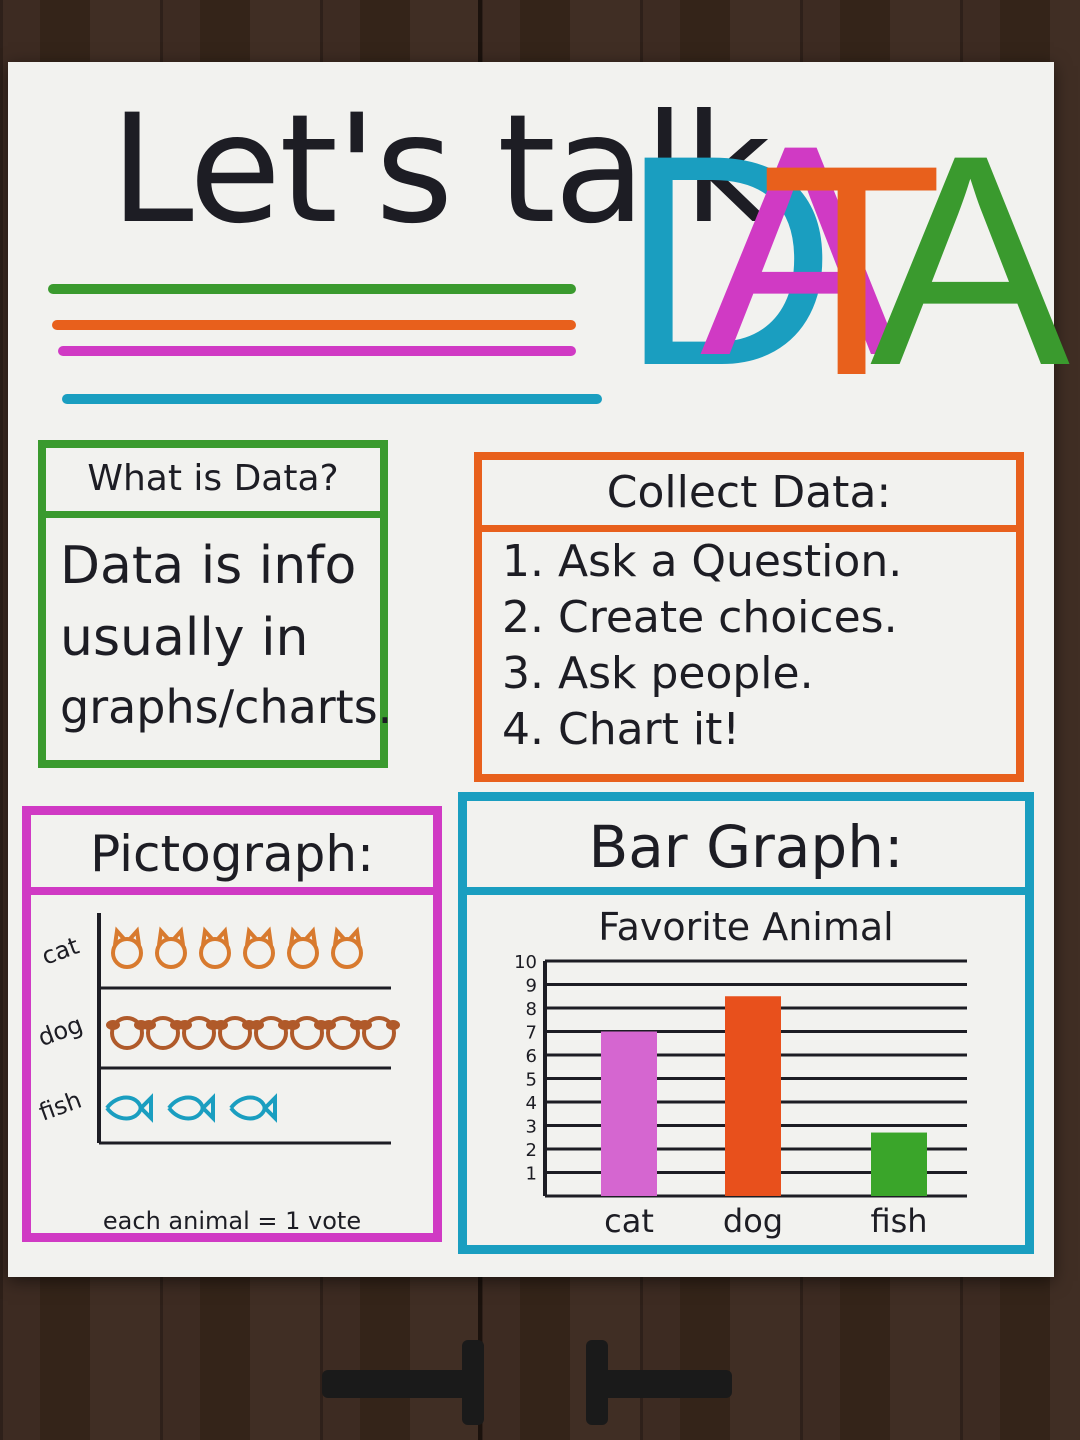 The image size is (1080, 1440). I want to click on bar-cat, so click(629, 1113).